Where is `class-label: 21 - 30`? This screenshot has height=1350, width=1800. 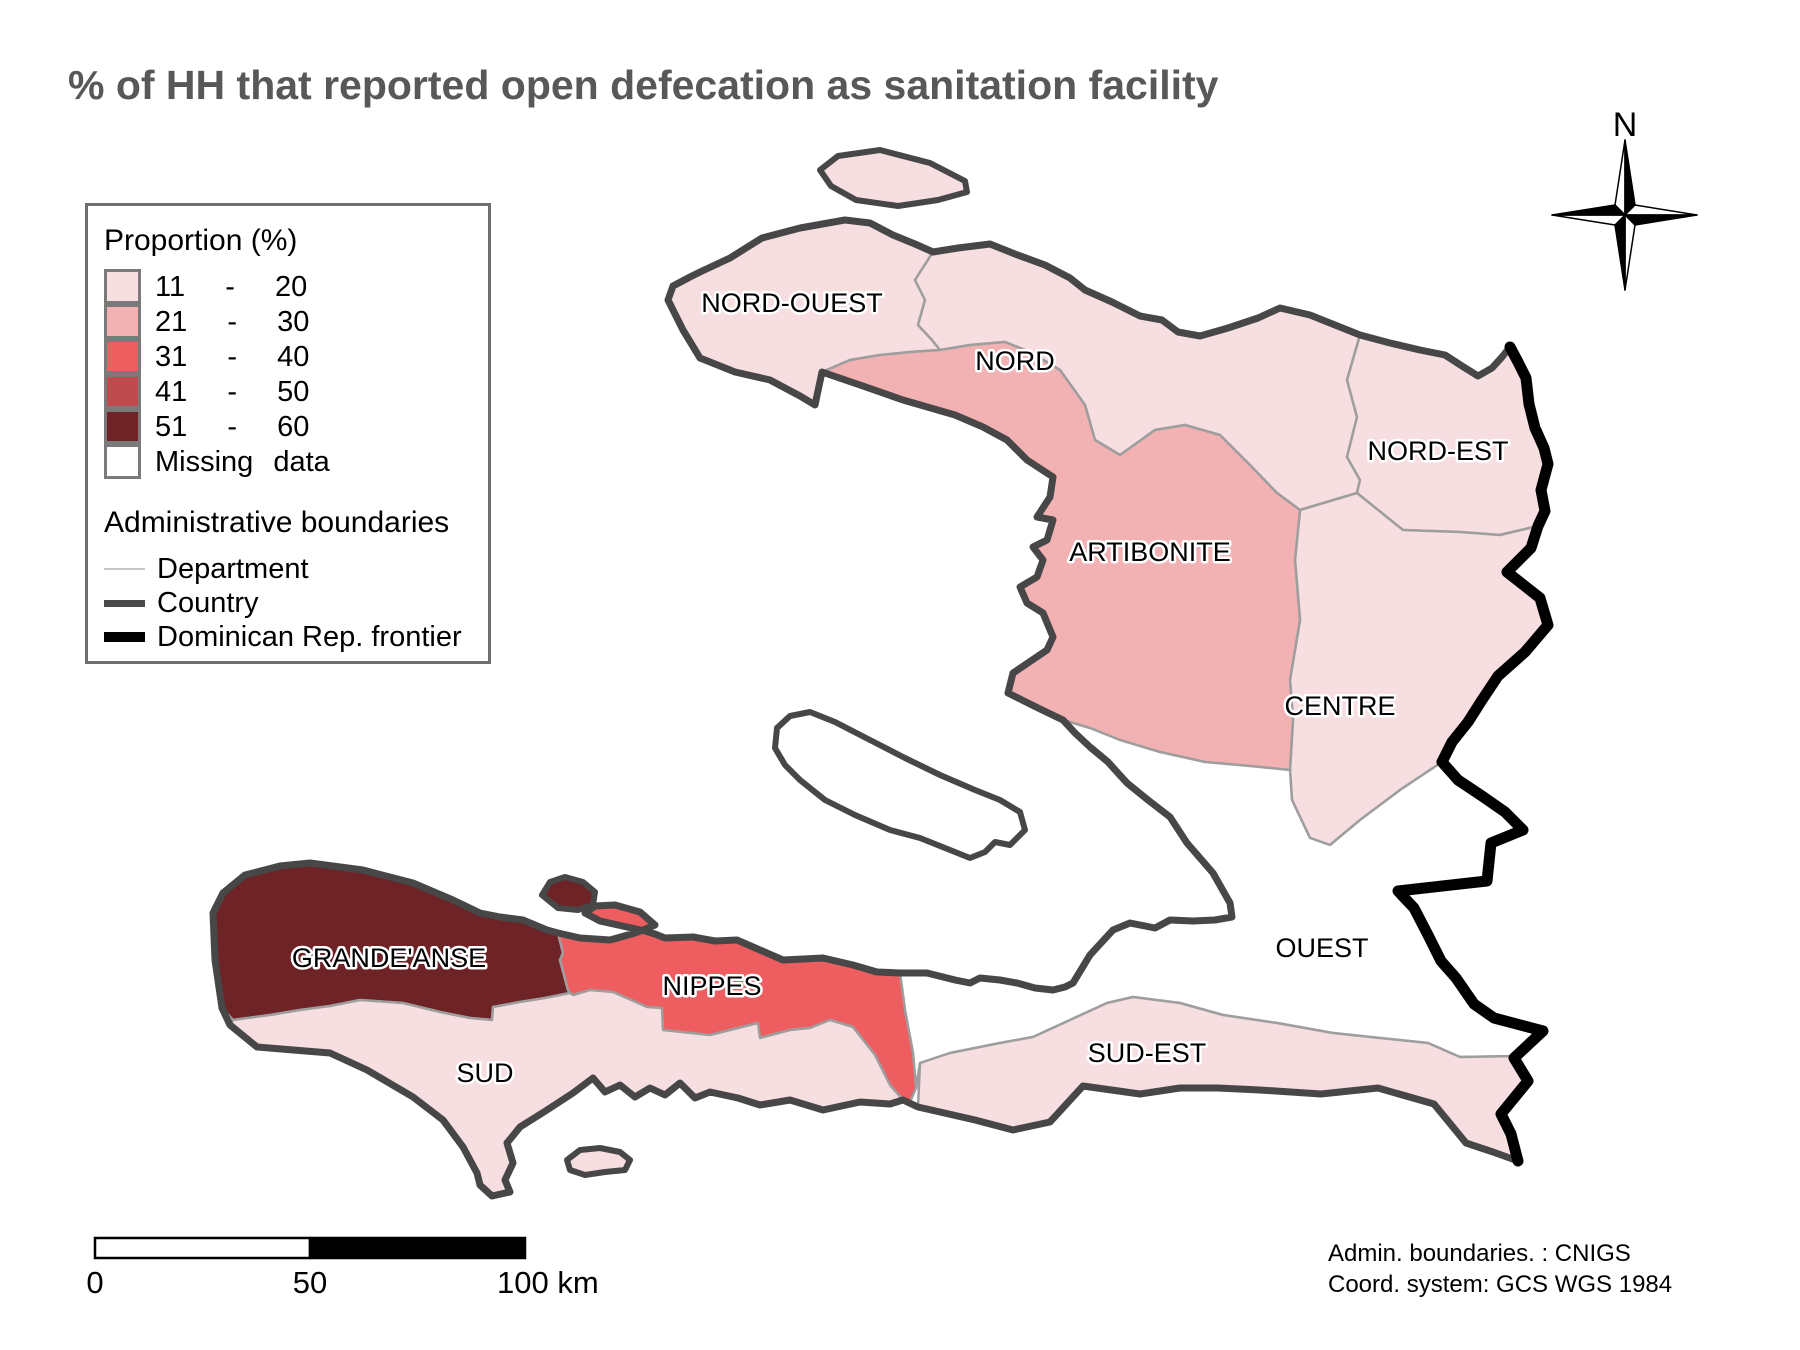 class-label: 21 - 30 is located at coordinates (232, 322).